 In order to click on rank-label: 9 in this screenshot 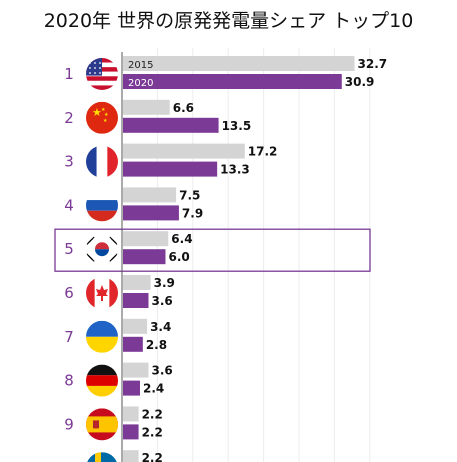, I will do `click(69, 424)`.